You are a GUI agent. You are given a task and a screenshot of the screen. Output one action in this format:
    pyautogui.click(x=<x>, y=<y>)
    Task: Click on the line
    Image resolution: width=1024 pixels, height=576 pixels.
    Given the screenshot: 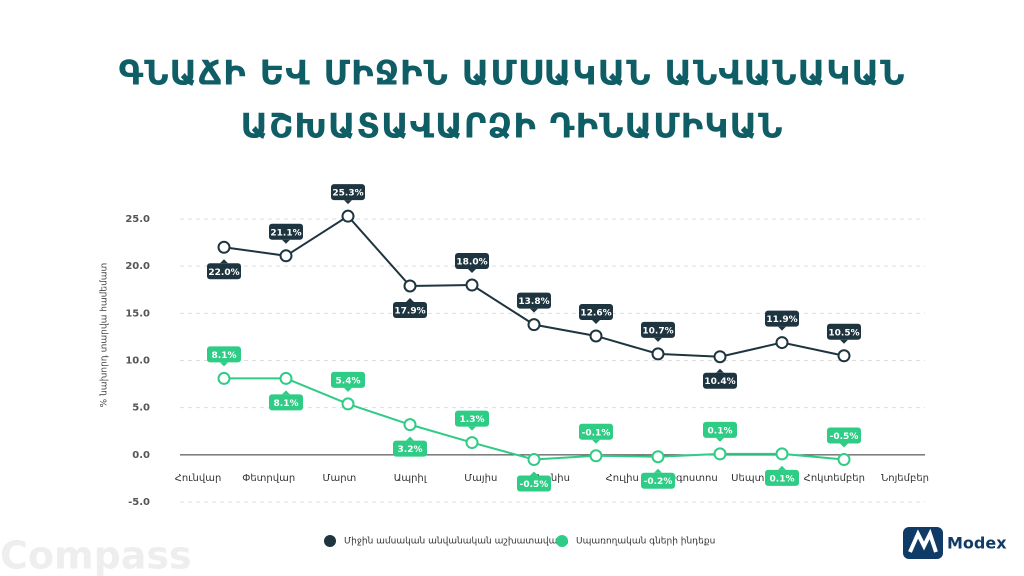 What is the action you would take?
    pyautogui.click(x=534, y=419)
    